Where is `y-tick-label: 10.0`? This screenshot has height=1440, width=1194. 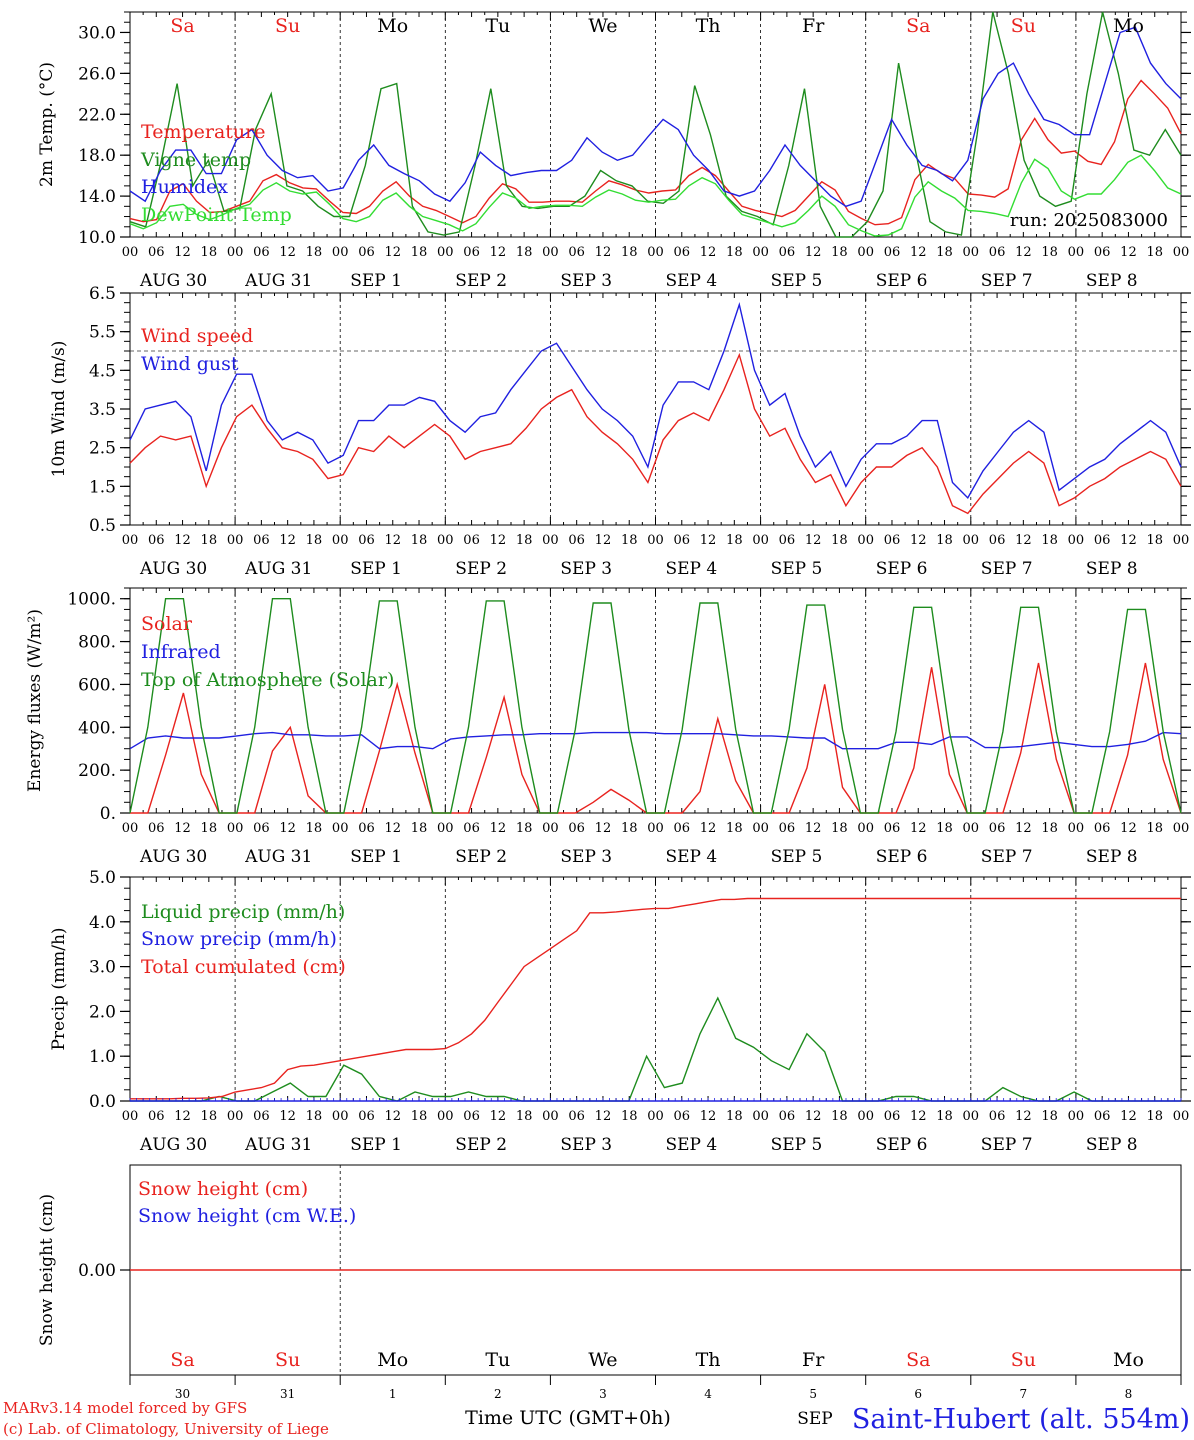
y-tick-label: 10.0 is located at coordinates (97, 238).